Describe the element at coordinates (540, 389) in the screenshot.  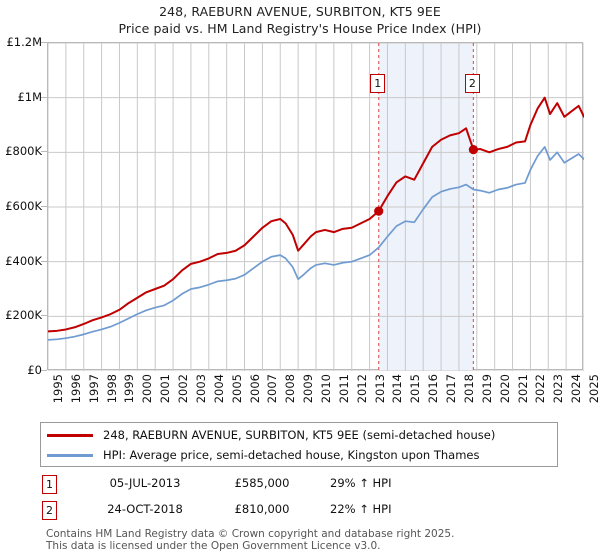
I see `x-axis-label: 2022` at that location.